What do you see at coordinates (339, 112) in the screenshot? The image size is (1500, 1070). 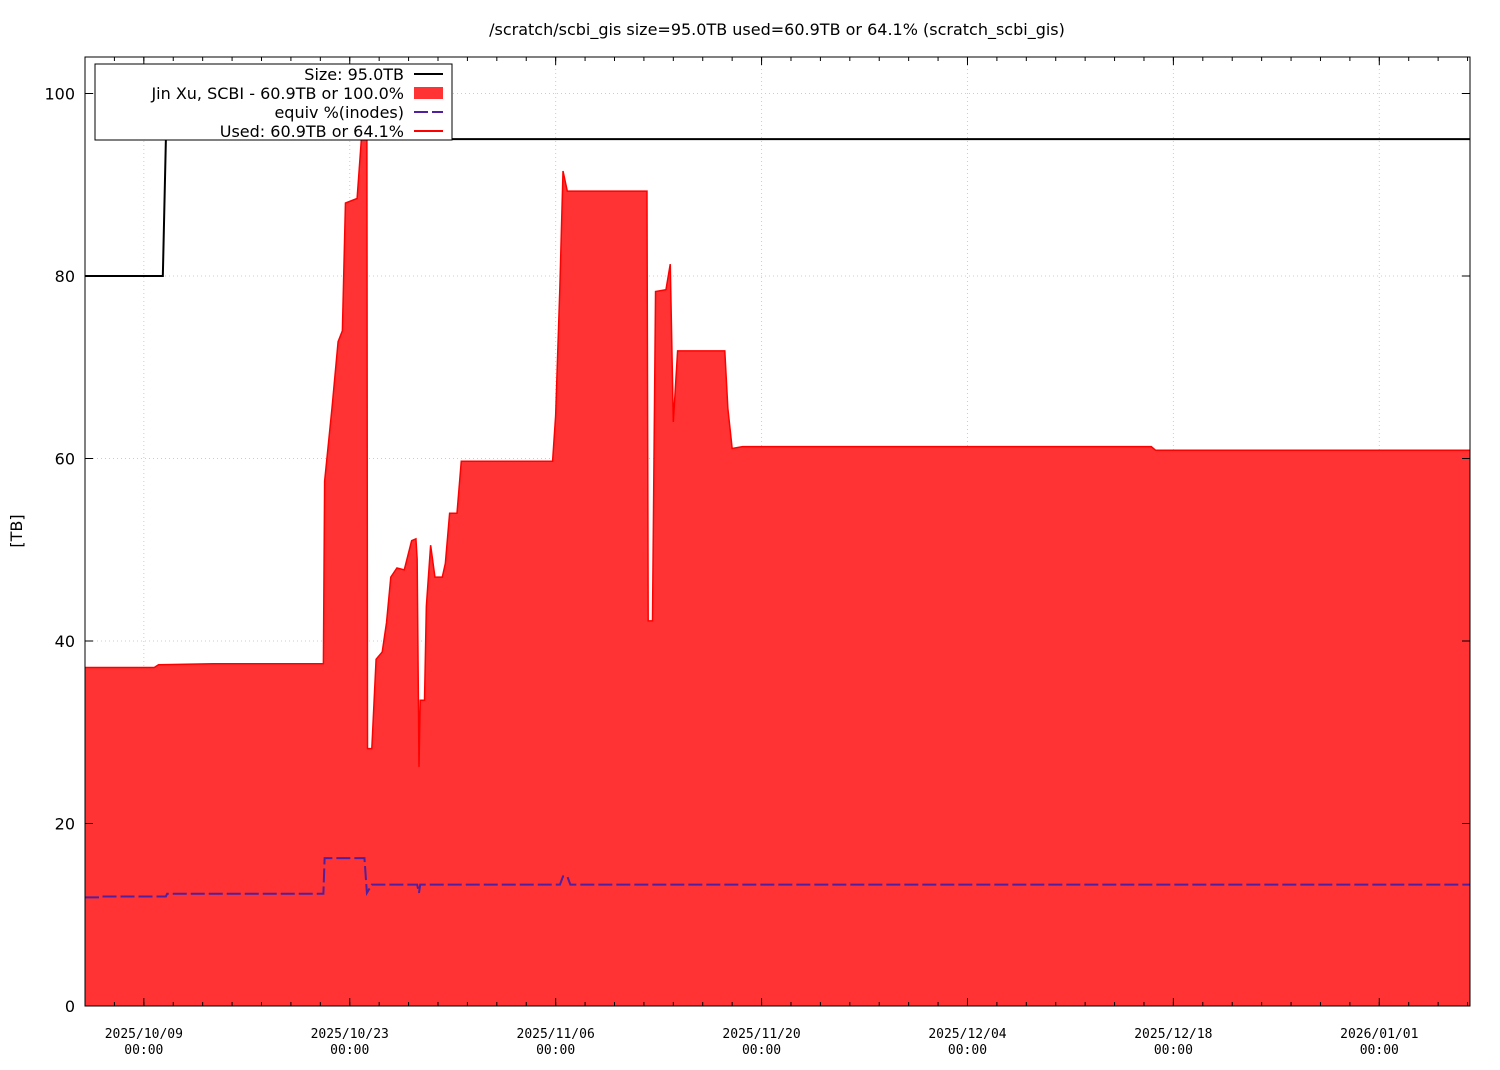 I see `legend-label: equiv %(inodes)` at bounding box center [339, 112].